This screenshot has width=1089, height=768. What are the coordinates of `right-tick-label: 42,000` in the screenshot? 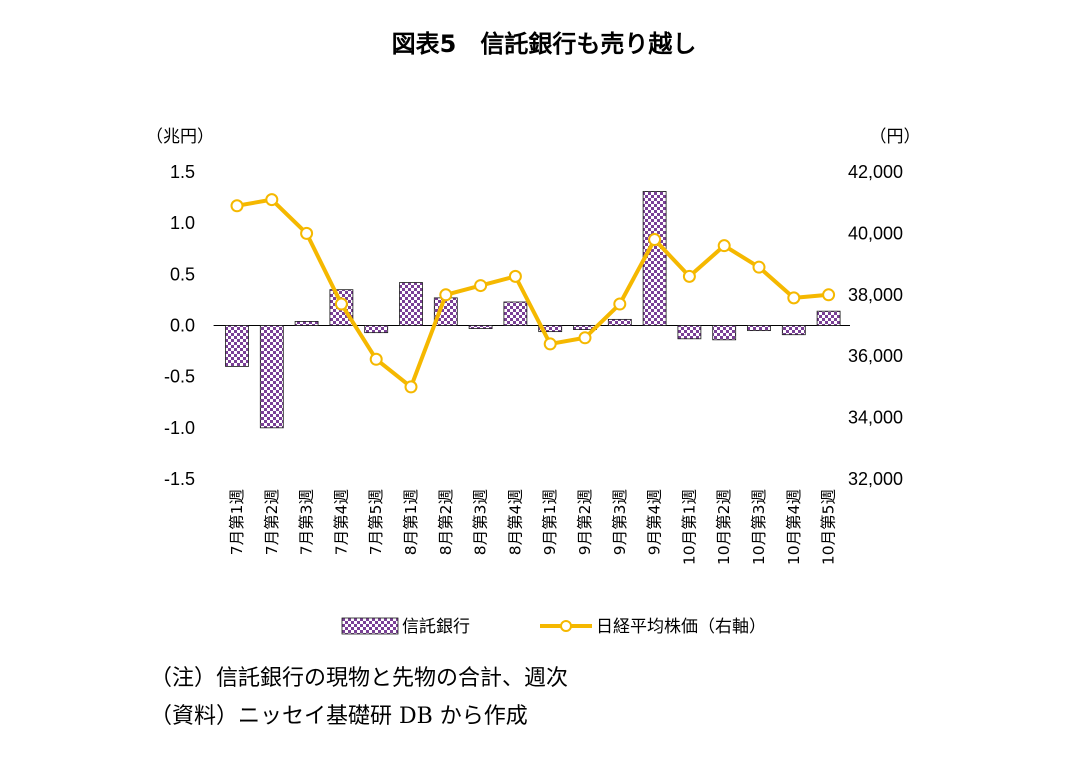 It's located at (875, 172).